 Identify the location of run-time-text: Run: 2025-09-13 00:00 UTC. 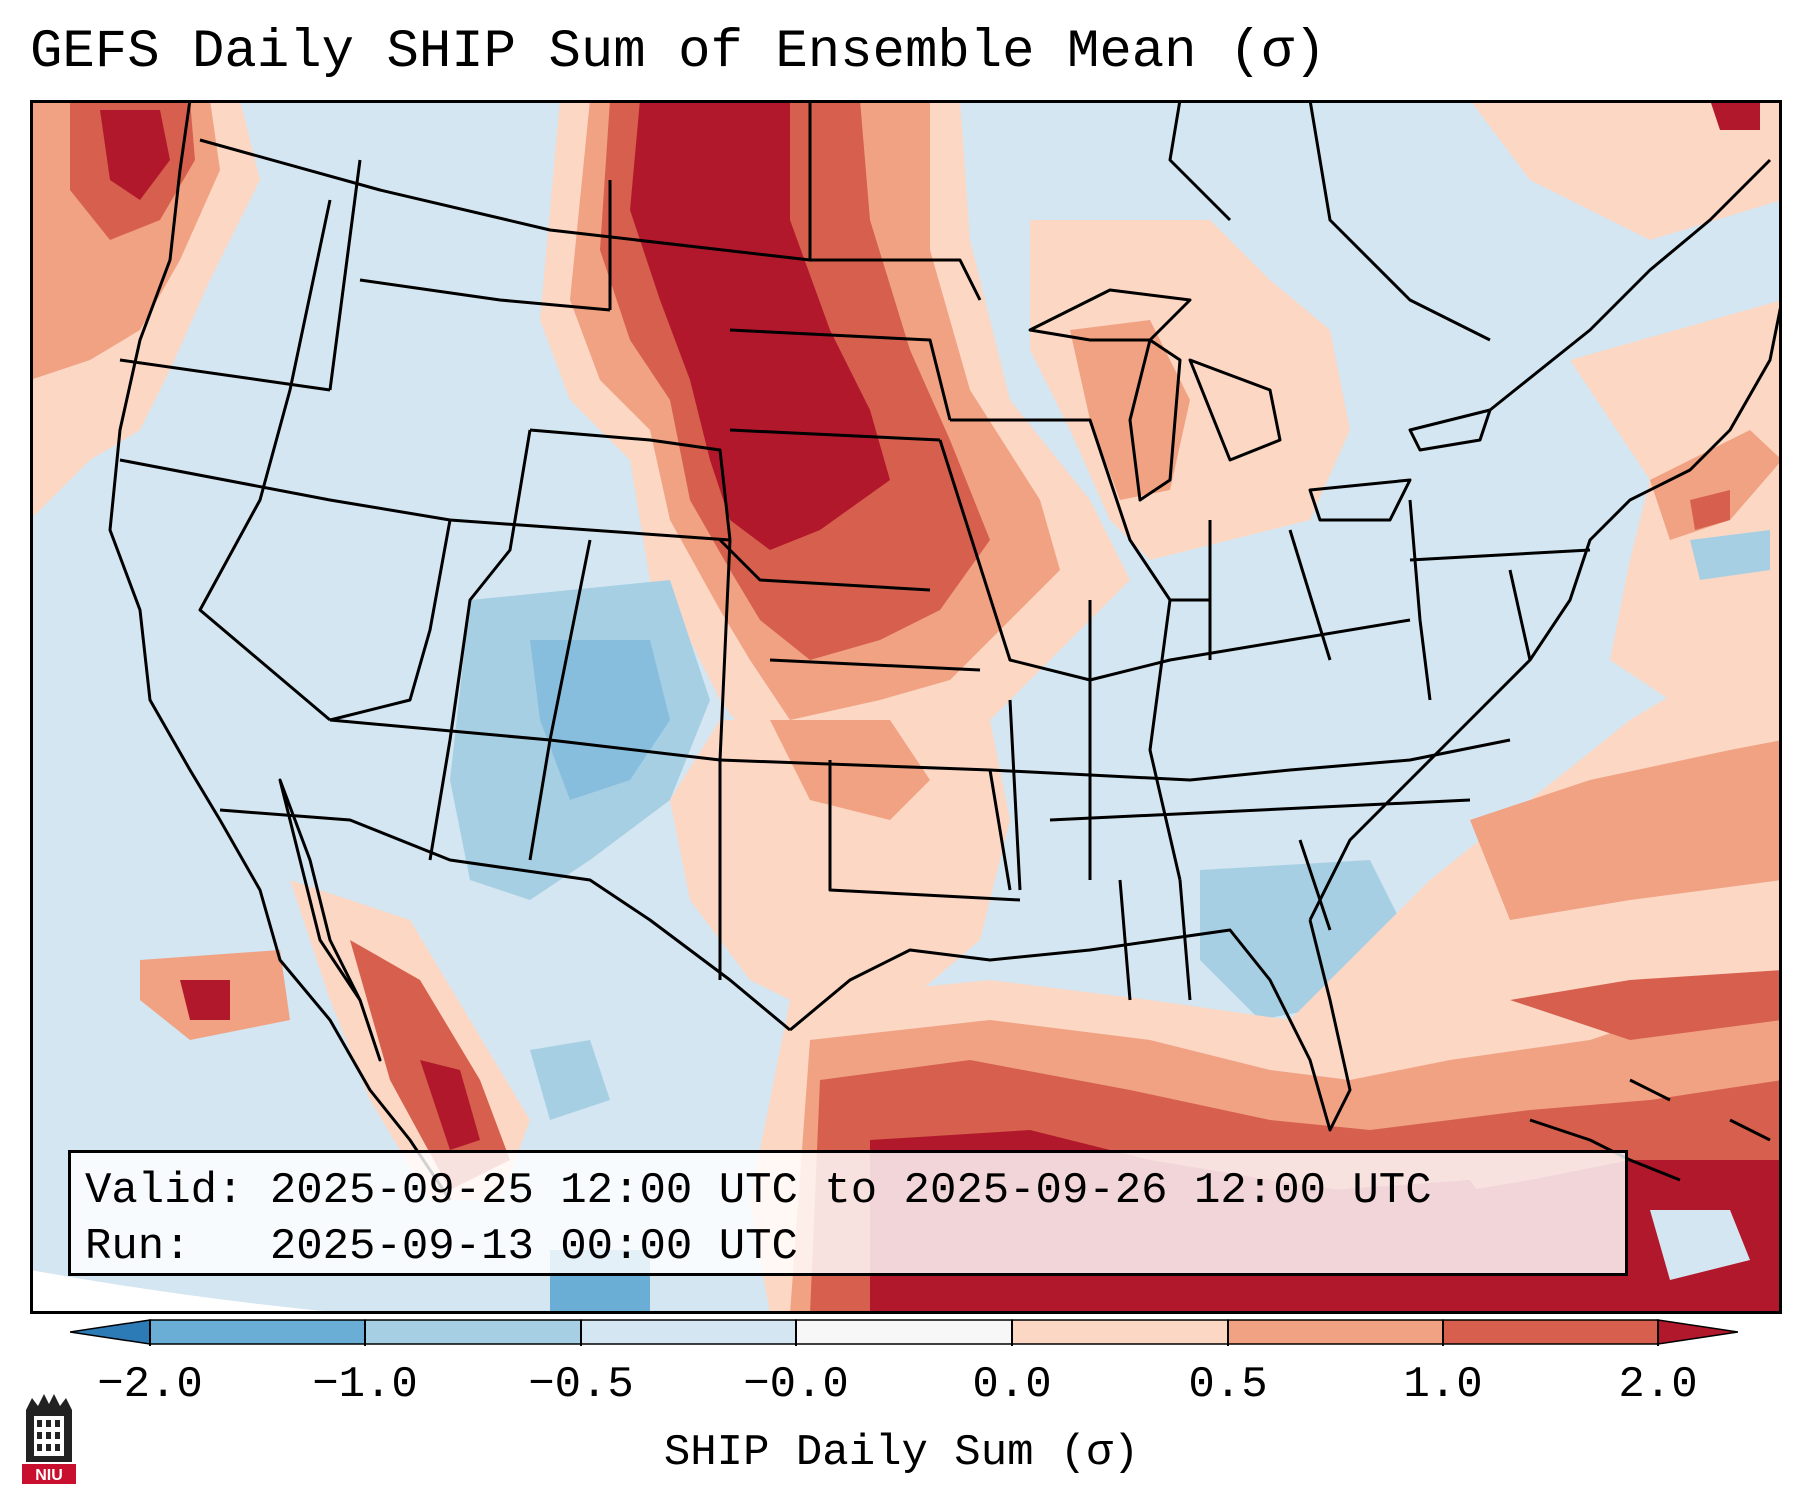
(441, 1247).